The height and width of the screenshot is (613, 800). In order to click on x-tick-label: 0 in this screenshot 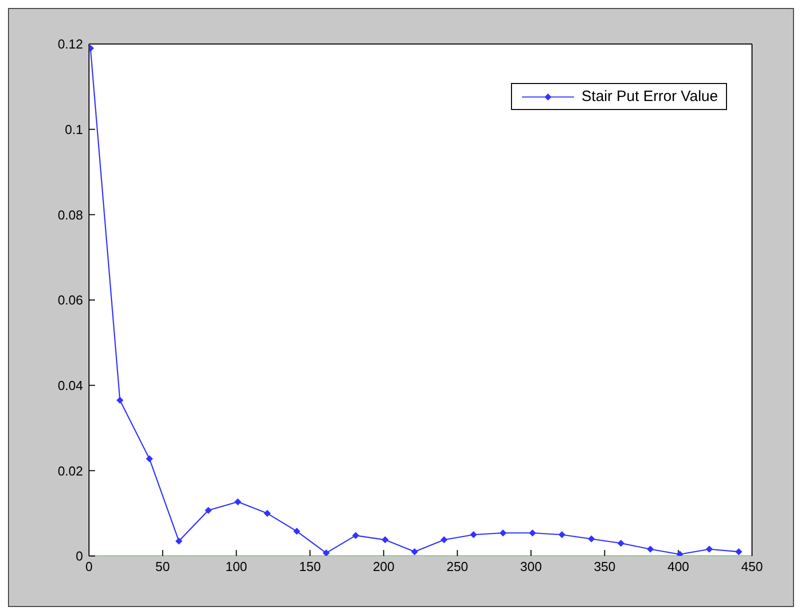, I will do `click(89, 566)`.